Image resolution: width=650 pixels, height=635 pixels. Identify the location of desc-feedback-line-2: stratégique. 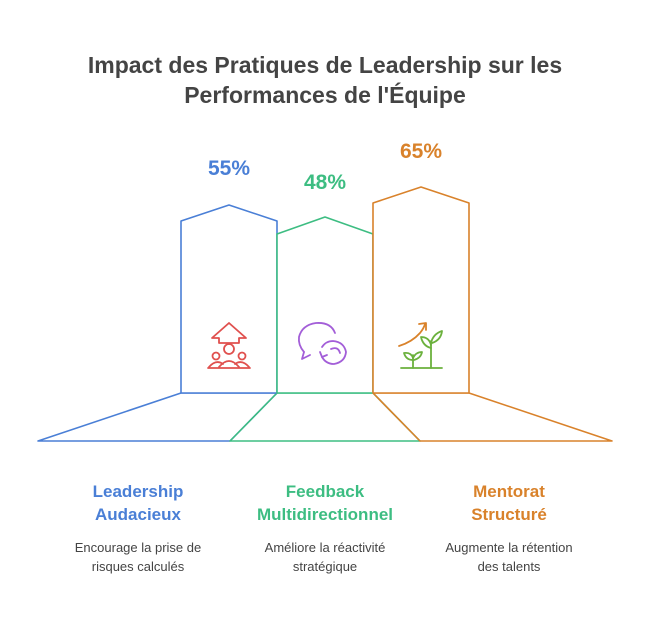
(325, 566).